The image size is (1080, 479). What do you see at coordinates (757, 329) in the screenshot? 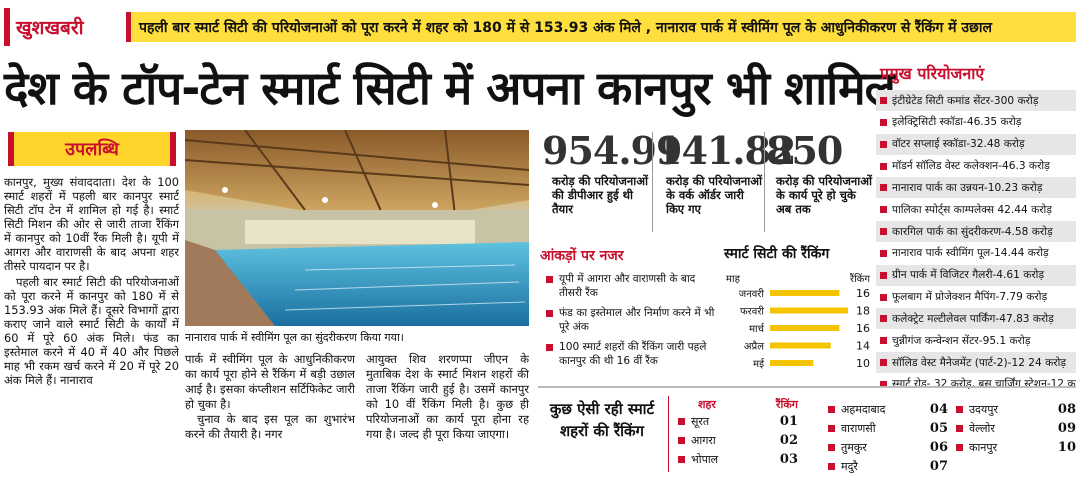
I see `chart-tick-label: मार्च` at bounding box center [757, 329].